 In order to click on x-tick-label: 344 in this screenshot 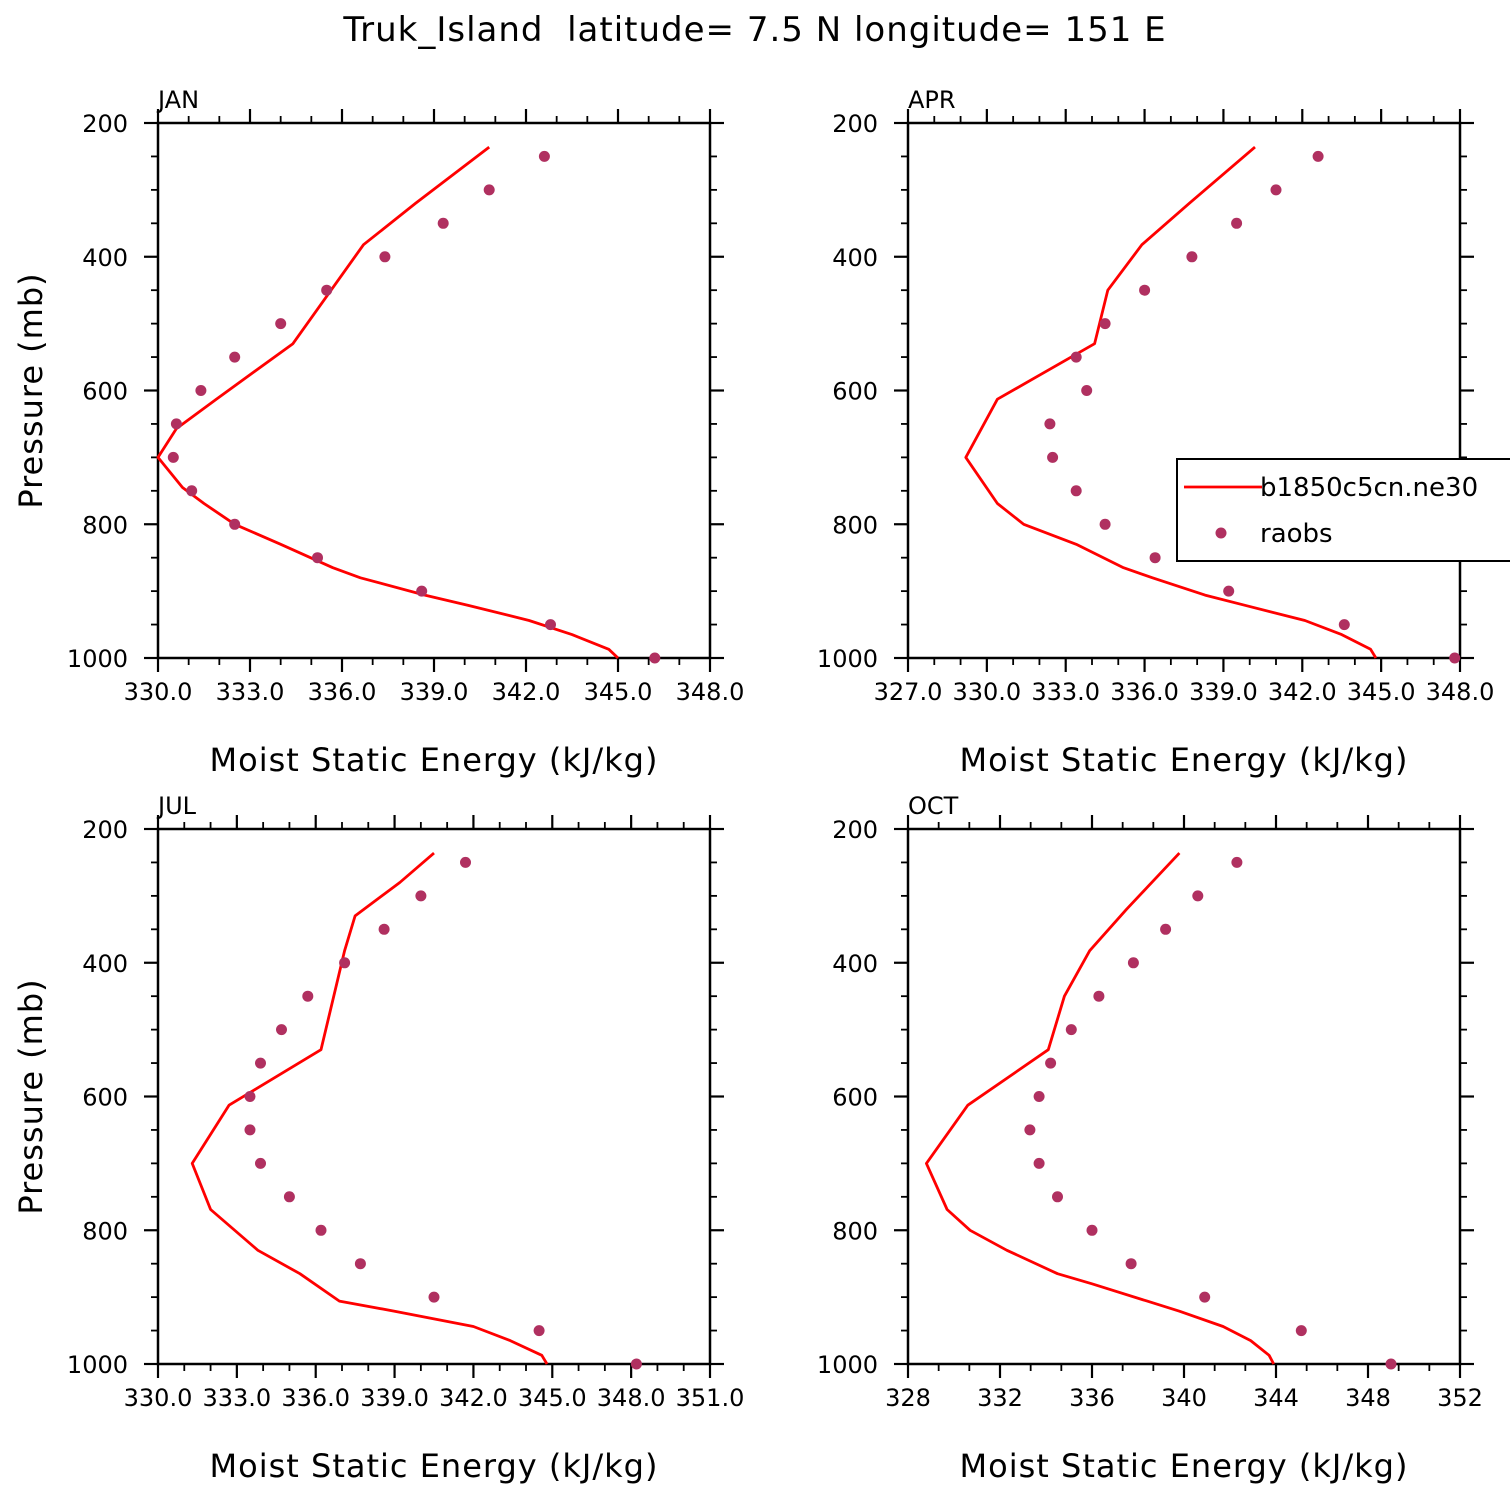, I will do `click(1276, 1398)`.